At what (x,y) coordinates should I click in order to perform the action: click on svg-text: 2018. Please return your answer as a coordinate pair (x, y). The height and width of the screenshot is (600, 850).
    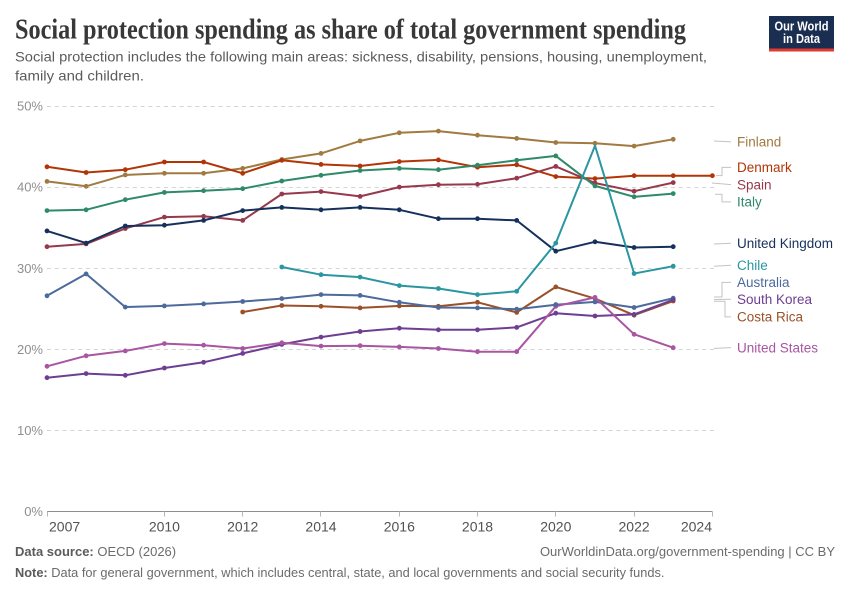
    Looking at the image, I should click on (477, 527).